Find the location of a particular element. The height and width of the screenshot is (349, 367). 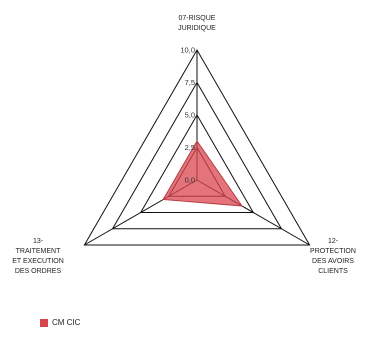

category-label: 12- PROTECTION DES AVOIRS CLIENTS is located at coordinates (333, 256).